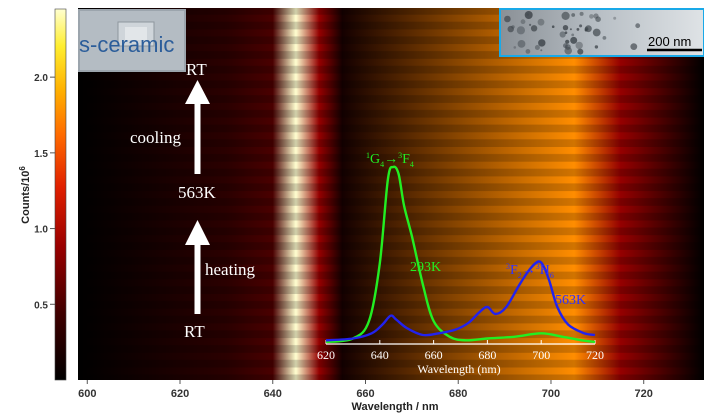 The width and height of the screenshot is (704, 414). I want to click on inset-tick-label: 660, so click(434, 355).